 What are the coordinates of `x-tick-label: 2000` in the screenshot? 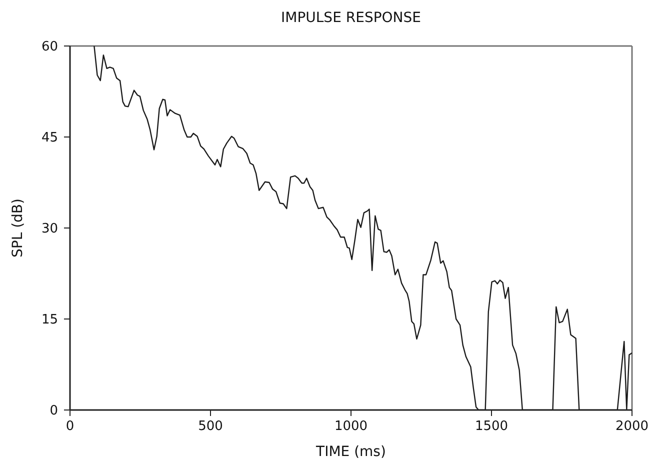 It's located at (632, 426).